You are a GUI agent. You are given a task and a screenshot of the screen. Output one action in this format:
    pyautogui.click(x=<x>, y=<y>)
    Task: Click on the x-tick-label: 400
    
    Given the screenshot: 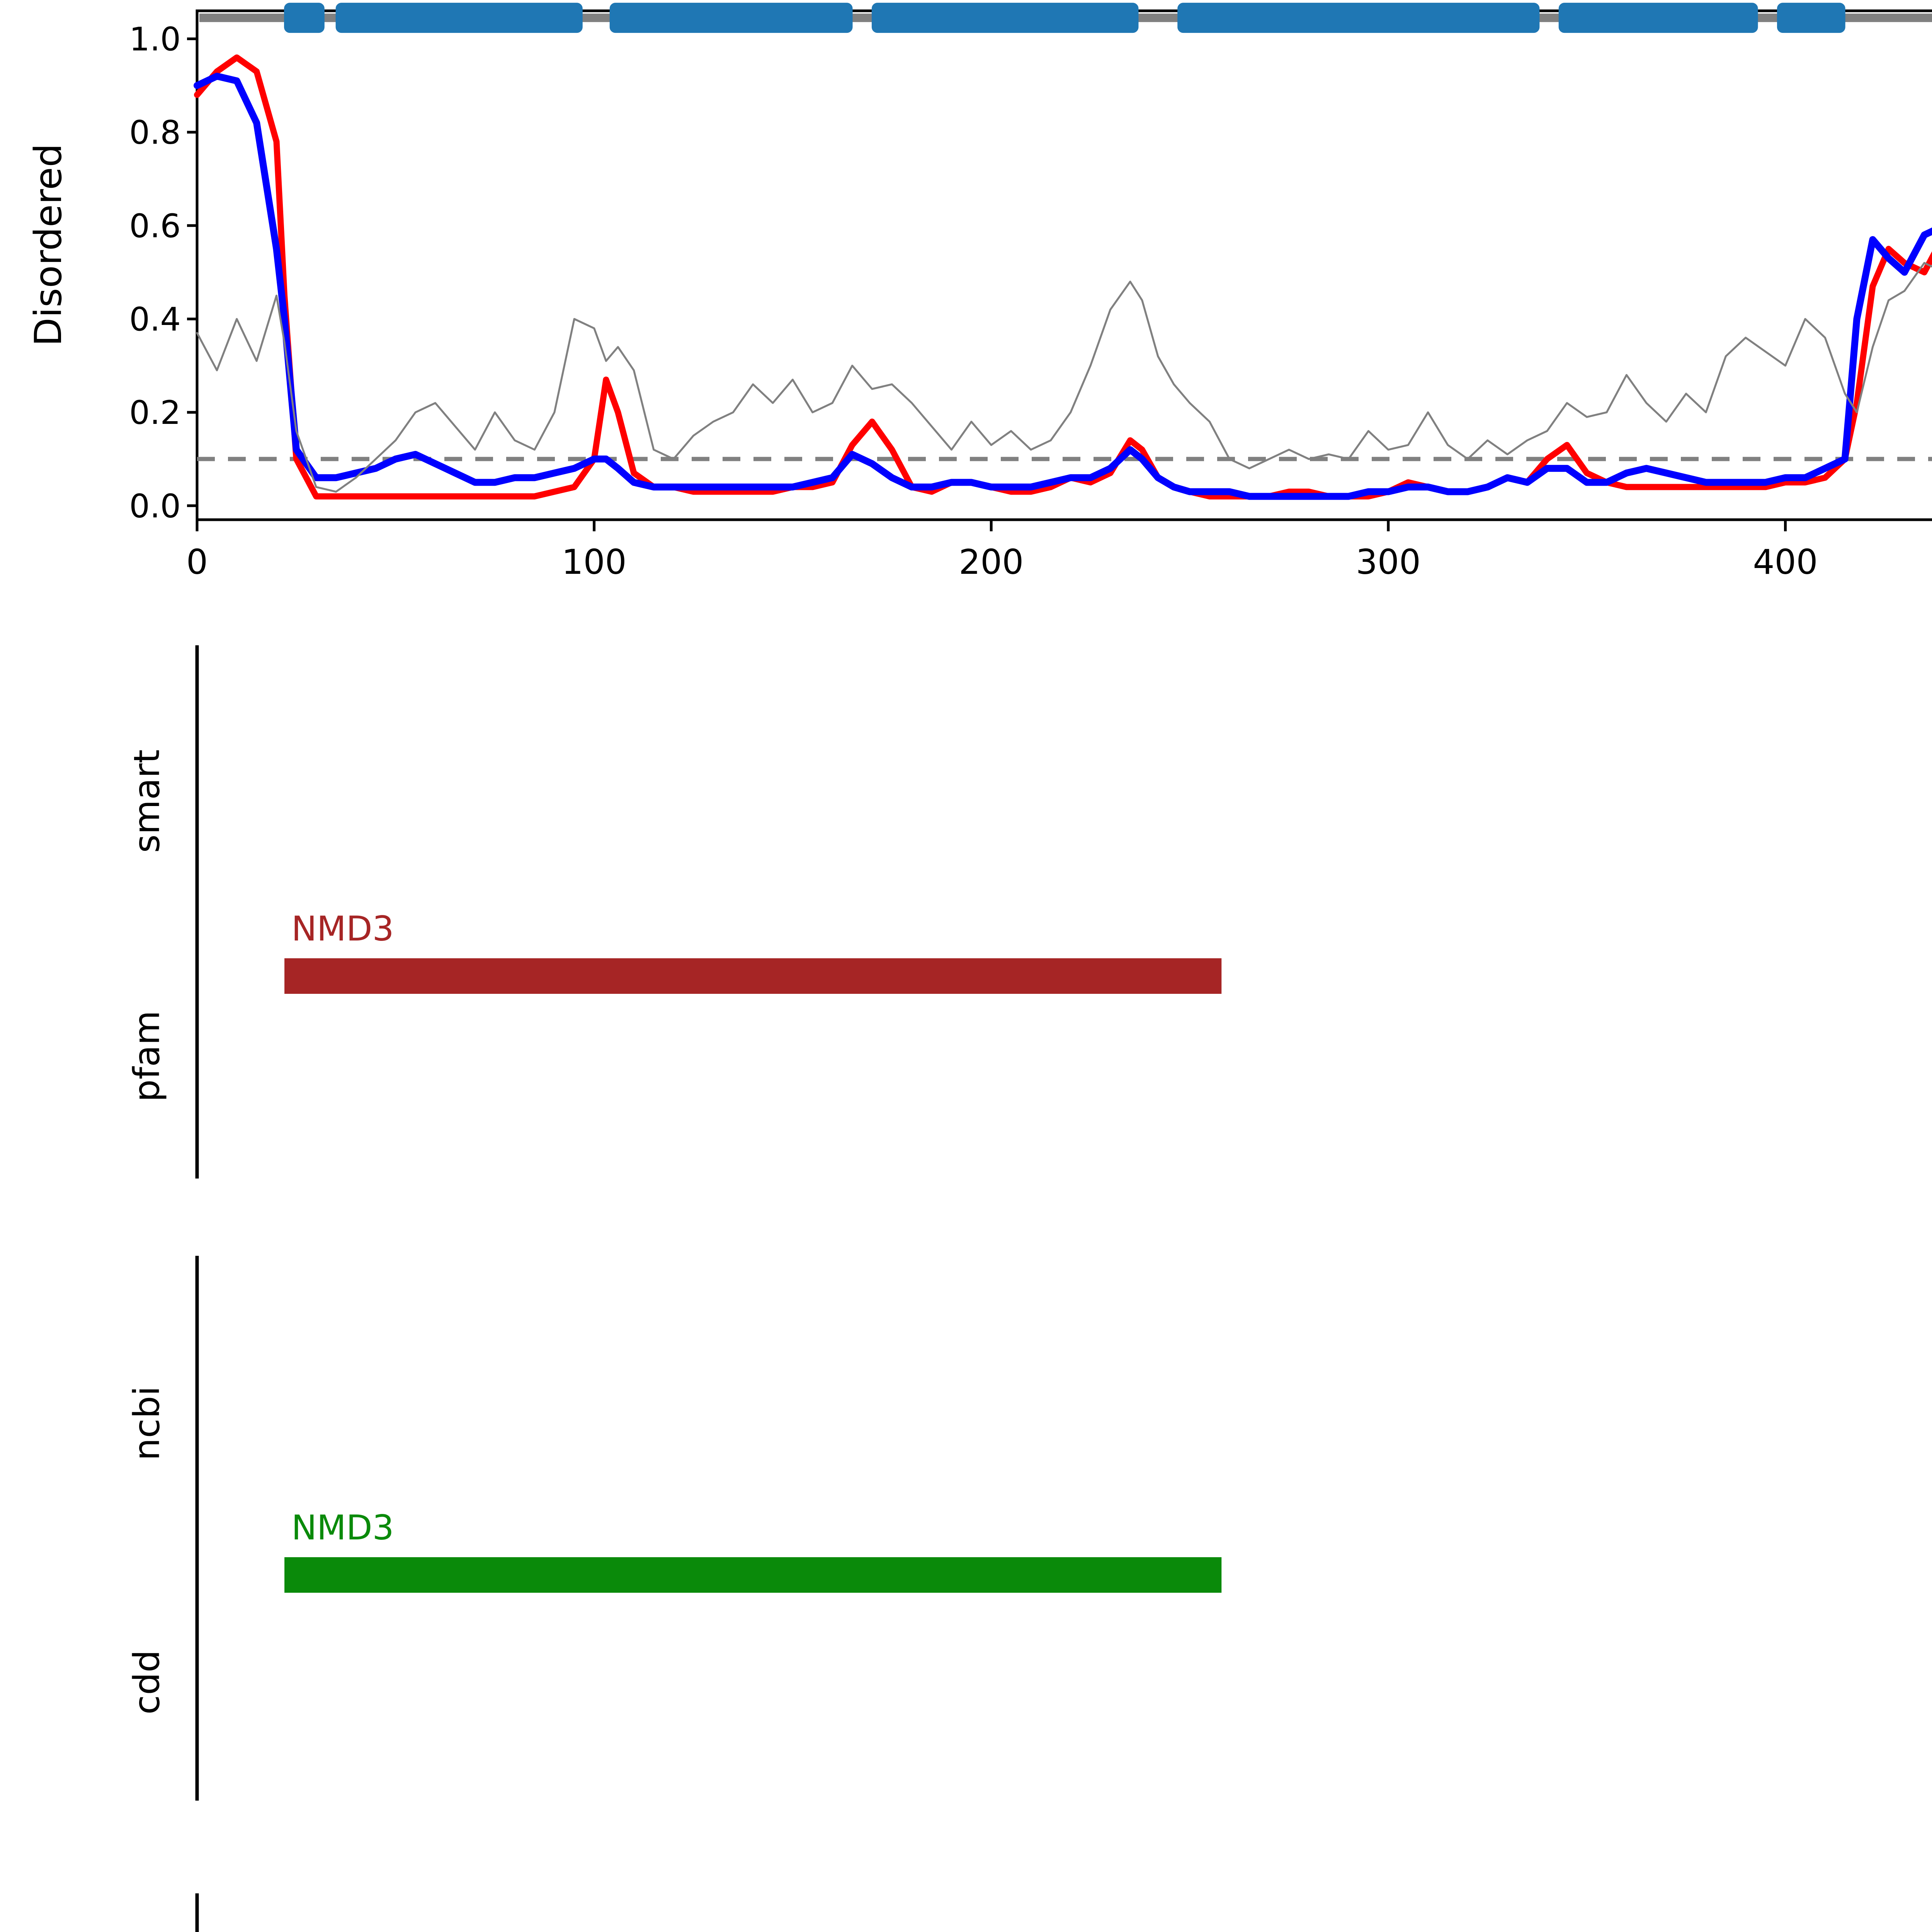 What is the action you would take?
    pyautogui.click(x=1785, y=562)
    